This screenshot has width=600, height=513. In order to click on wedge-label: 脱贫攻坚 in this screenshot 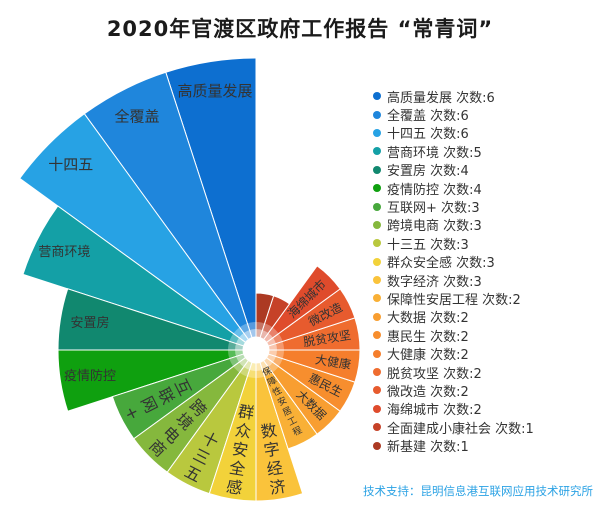, I will do `click(327, 338)`.